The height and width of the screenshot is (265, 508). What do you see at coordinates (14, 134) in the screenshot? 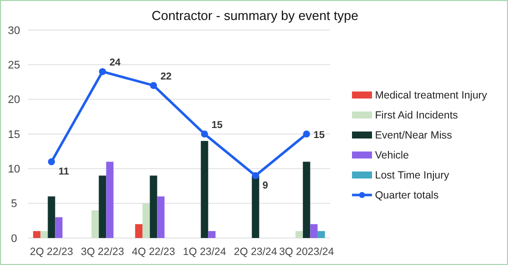
I see `y-tick-label: 15` at bounding box center [14, 134].